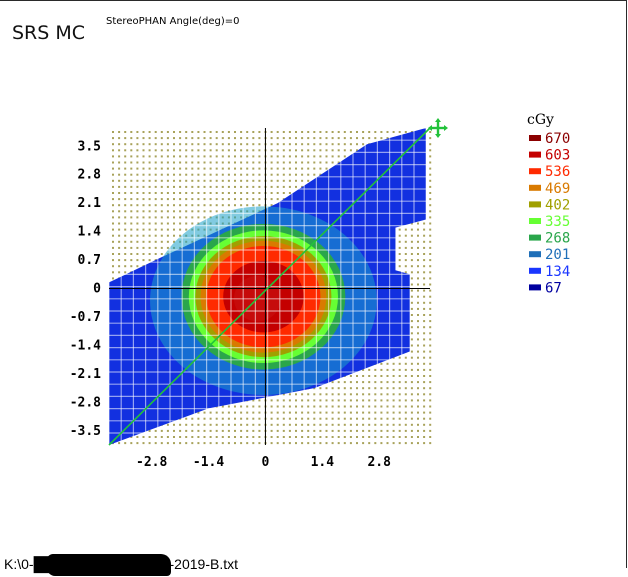 The image size is (628, 577). What do you see at coordinates (323, 462) in the screenshot?
I see `x-tick-label: 1.4` at bounding box center [323, 462].